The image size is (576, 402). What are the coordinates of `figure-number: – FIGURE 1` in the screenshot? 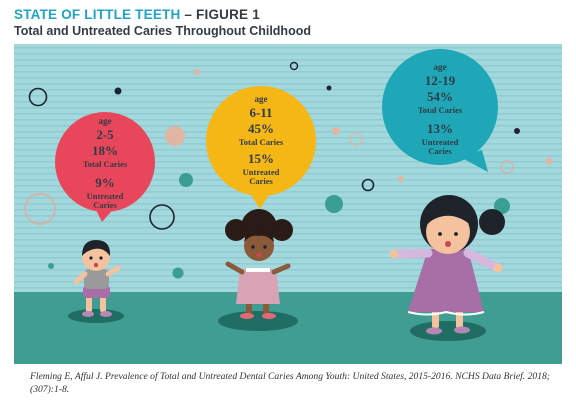 It's located at (222, 14).